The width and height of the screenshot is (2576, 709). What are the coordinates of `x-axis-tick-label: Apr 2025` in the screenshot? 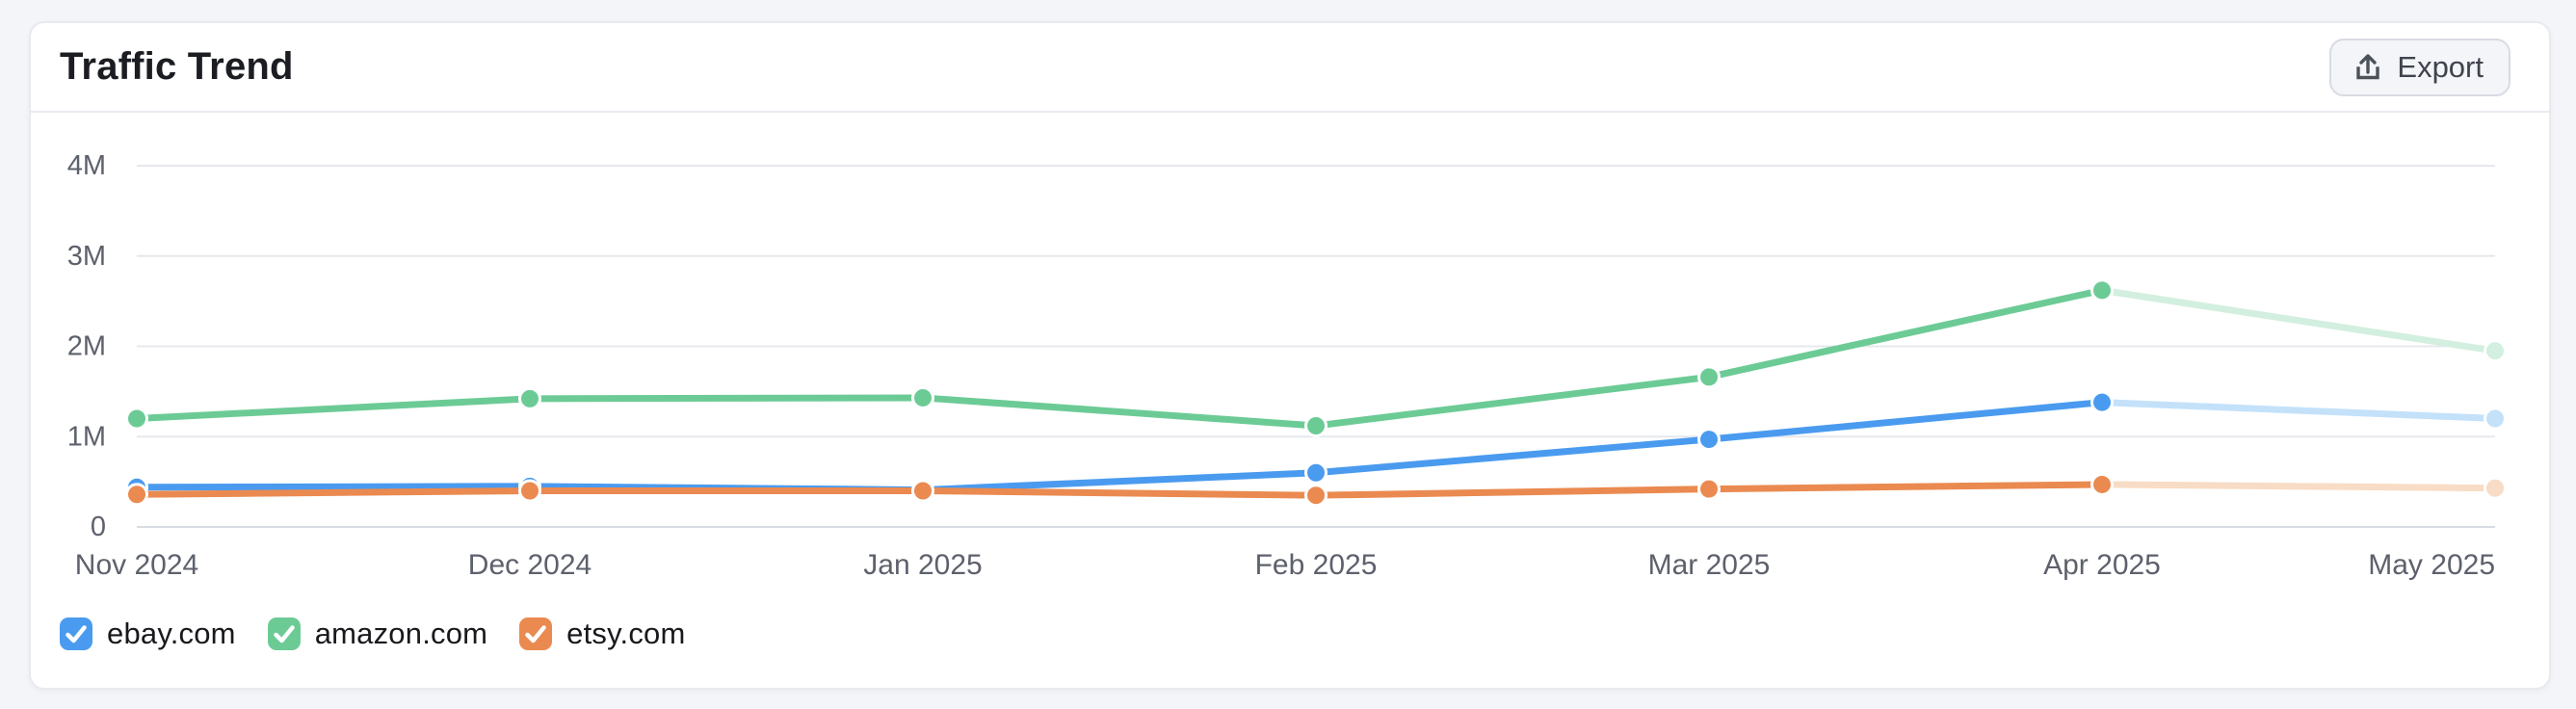 It's located at (2102, 565).